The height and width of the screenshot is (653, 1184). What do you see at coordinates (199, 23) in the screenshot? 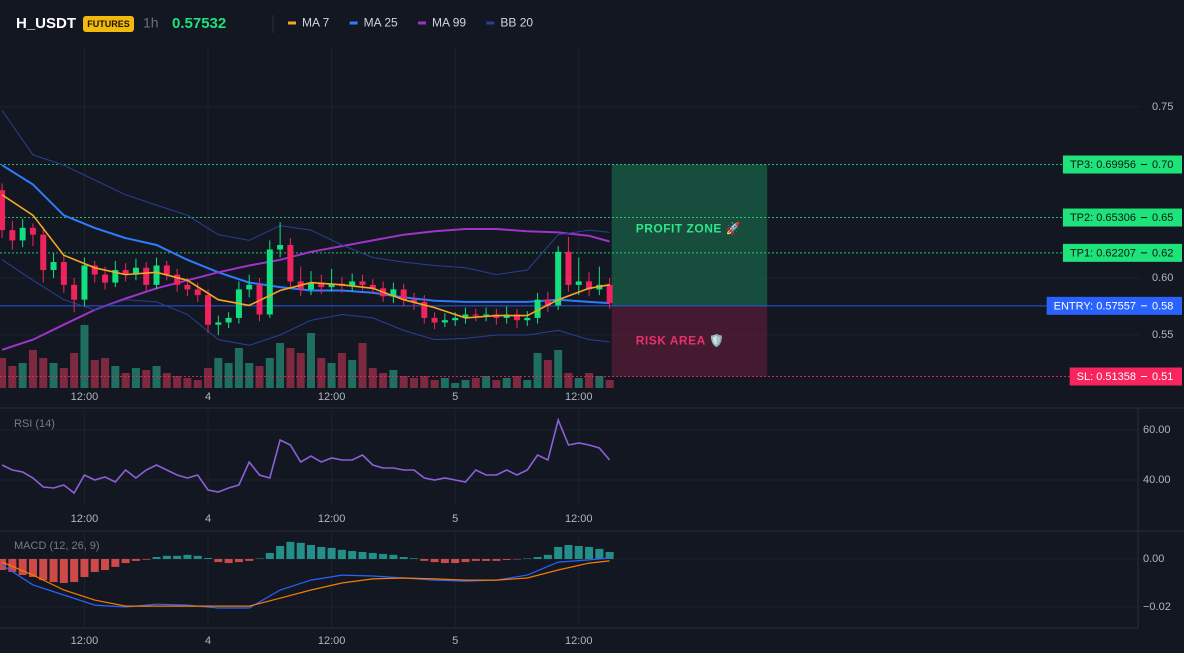
I see `last-price: 0.57532` at bounding box center [199, 23].